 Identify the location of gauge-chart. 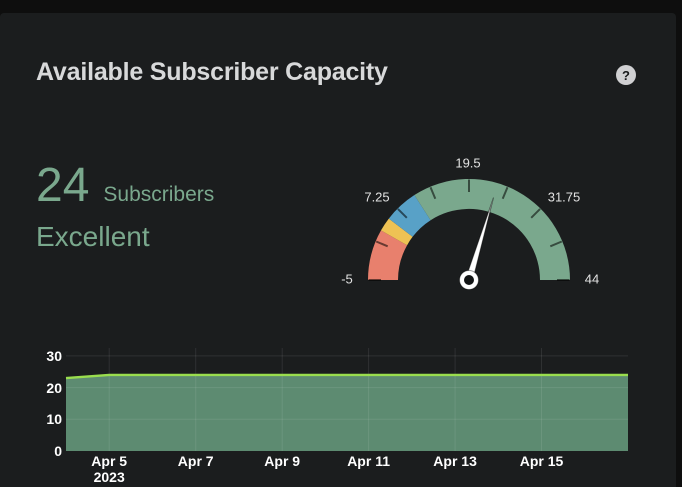
(469, 234).